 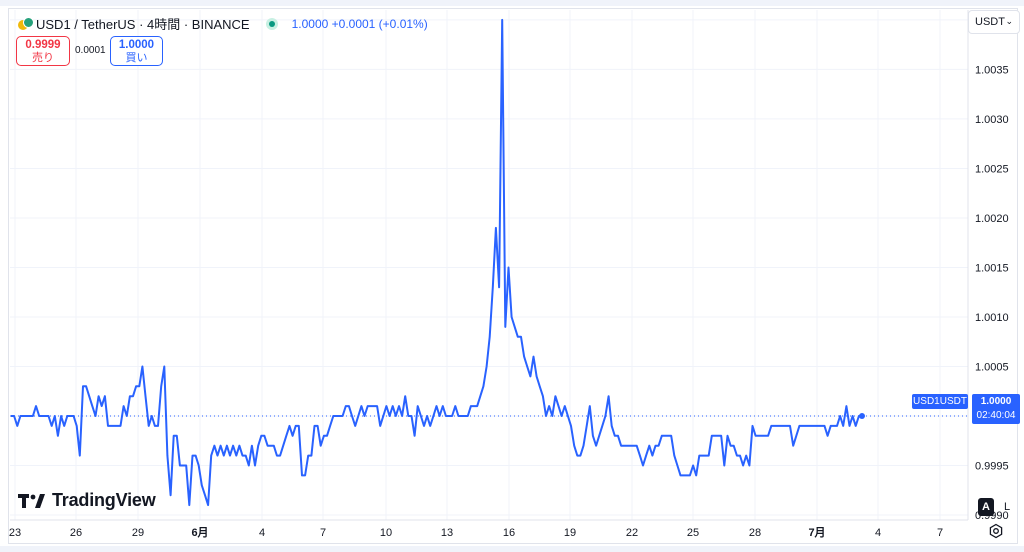 I want to click on buy-button: 1.0000 買い, so click(x=136, y=51).